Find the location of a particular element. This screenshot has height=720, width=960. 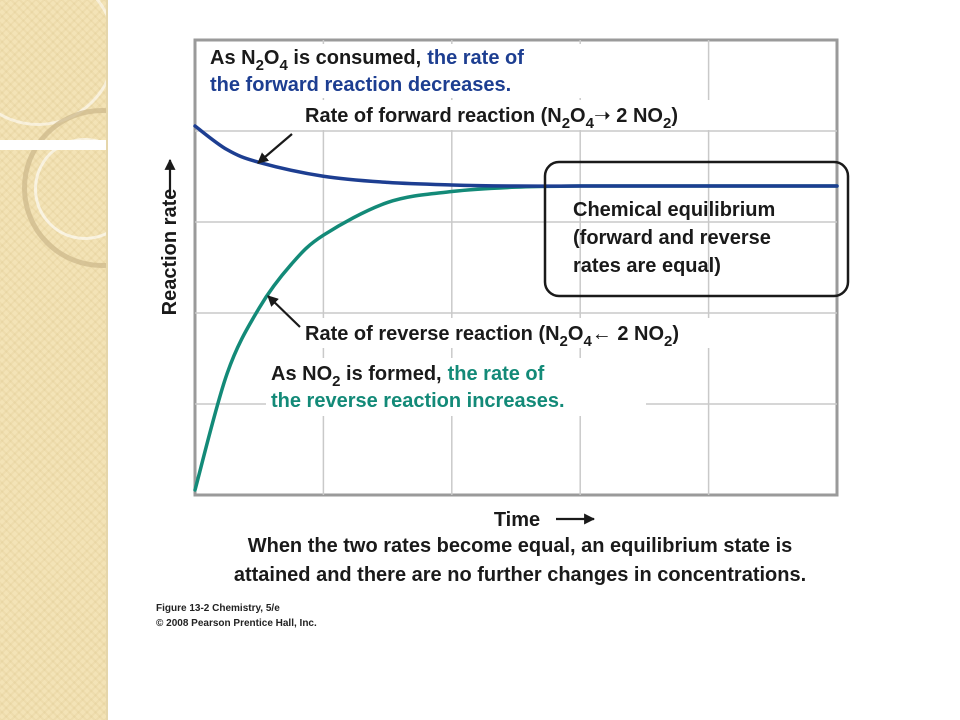

reverse-rate-label: Rate of reverse reaction (N2O4← 2 NO2) is located at coordinates (492, 336).